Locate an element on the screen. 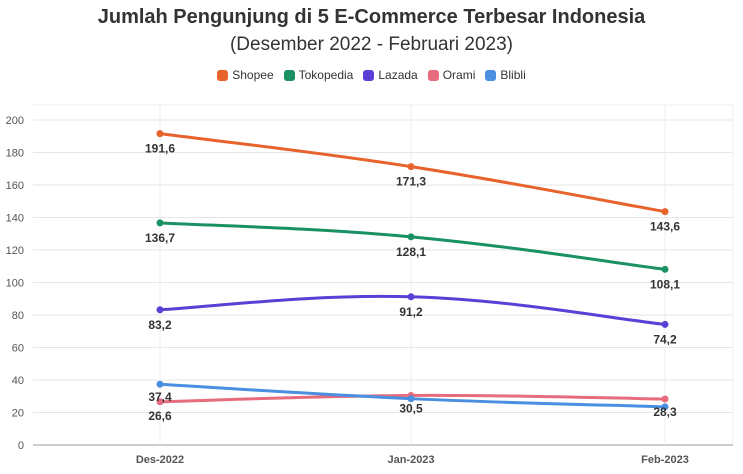 The image size is (743, 474). y-tick-label: 40 is located at coordinates (18, 381).